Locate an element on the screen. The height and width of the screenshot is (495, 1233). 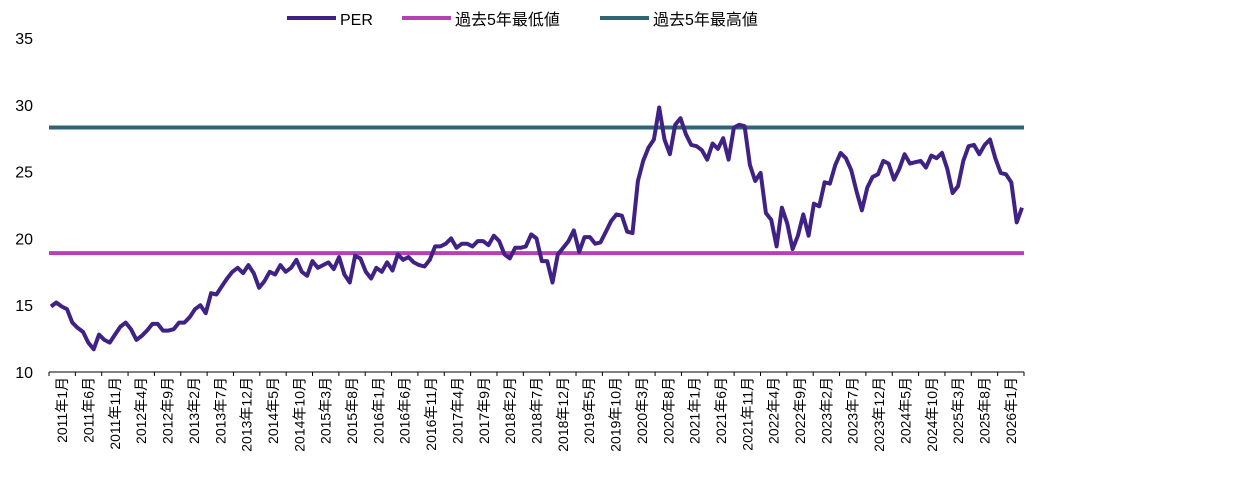
x-tick-label: 2013年7月 is located at coordinates (220, 410).